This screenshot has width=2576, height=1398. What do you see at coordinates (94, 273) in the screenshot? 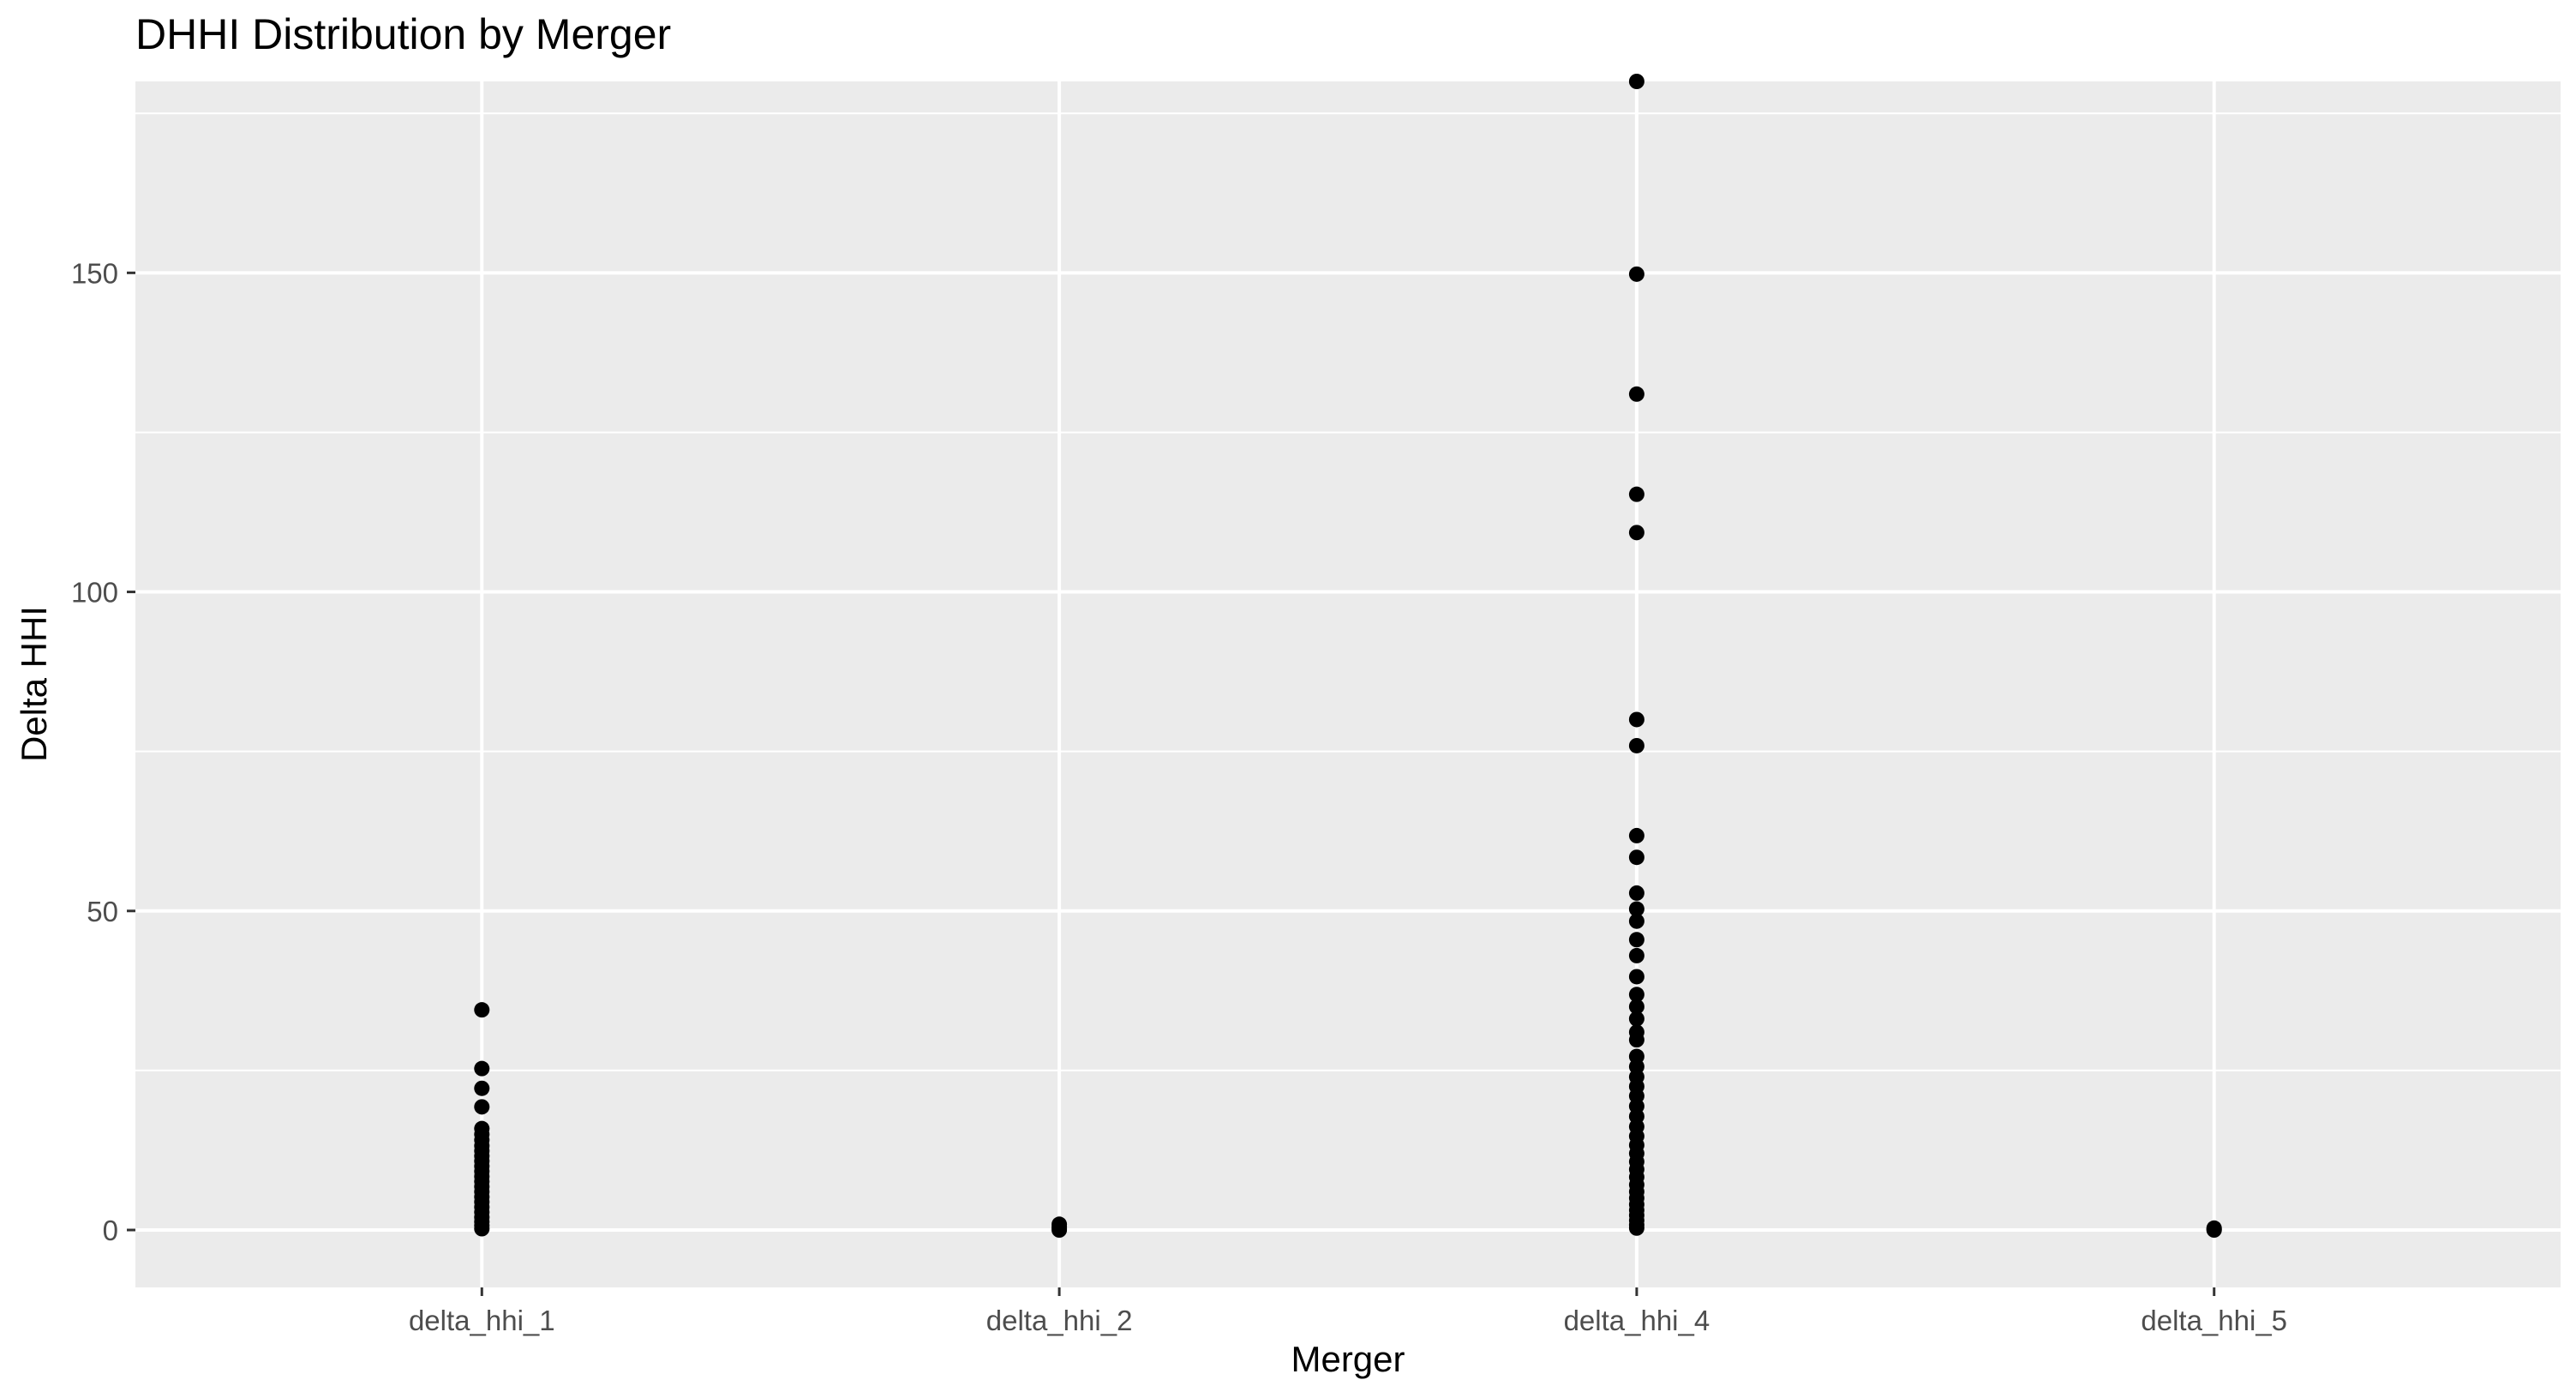
I see `y-tick-label: 150` at bounding box center [94, 273].